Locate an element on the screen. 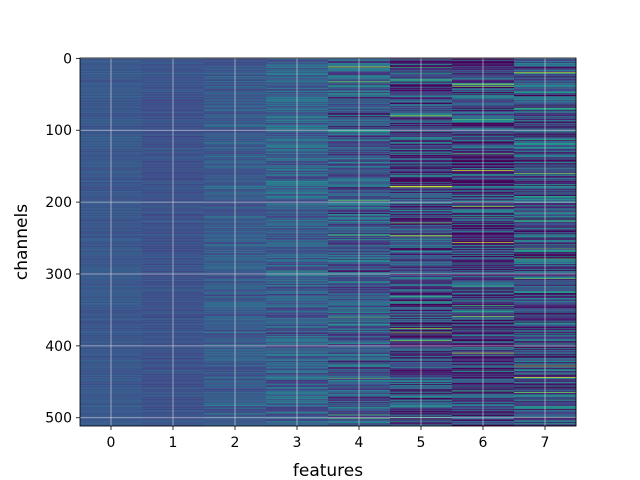 Image resolution: width=640 pixels, height=480 pixels. x-tick-label: 7 is located at coordinates (545, 443).